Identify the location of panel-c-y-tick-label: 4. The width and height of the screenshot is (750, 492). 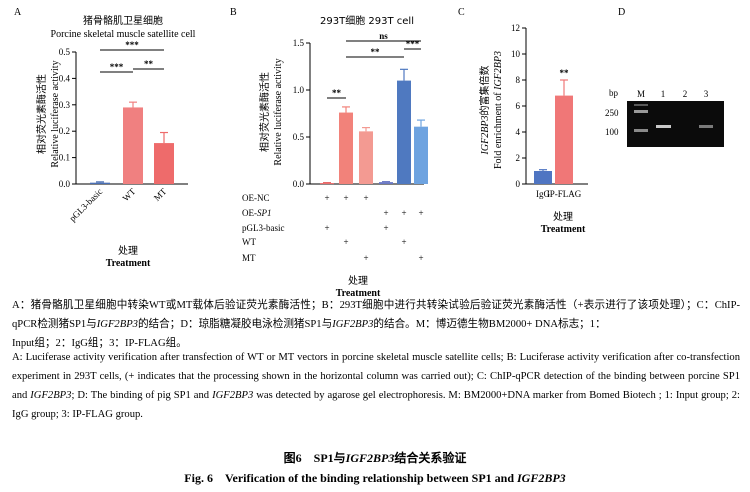
(518, 132).